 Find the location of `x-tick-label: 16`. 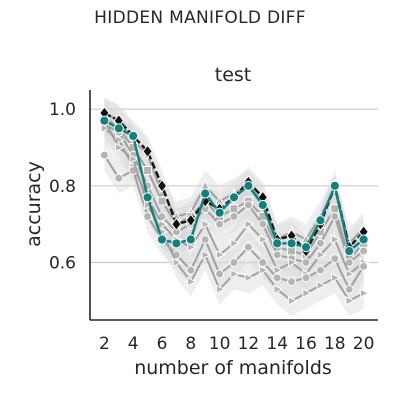

x-tick-label: 16 is located at coordinates (306, 344).